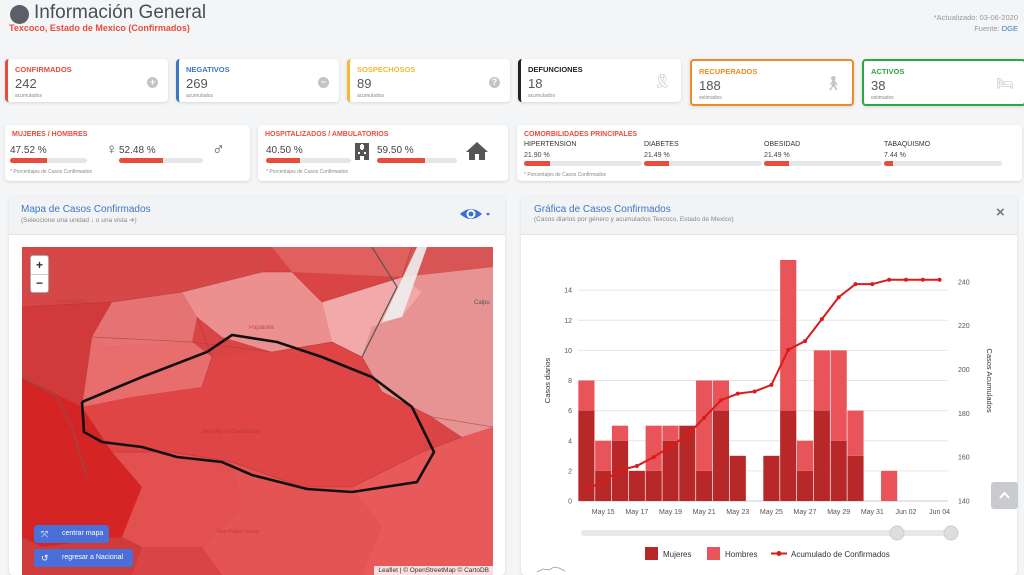 The width and height of the screenshot is (1024, 575). What do you see at coordinates (599, 80) in the screenshot?
I see `stat-card-defunciones: DEFUNCIONES 18 acumulados 🎗︎` at bounding box center [599, 80].